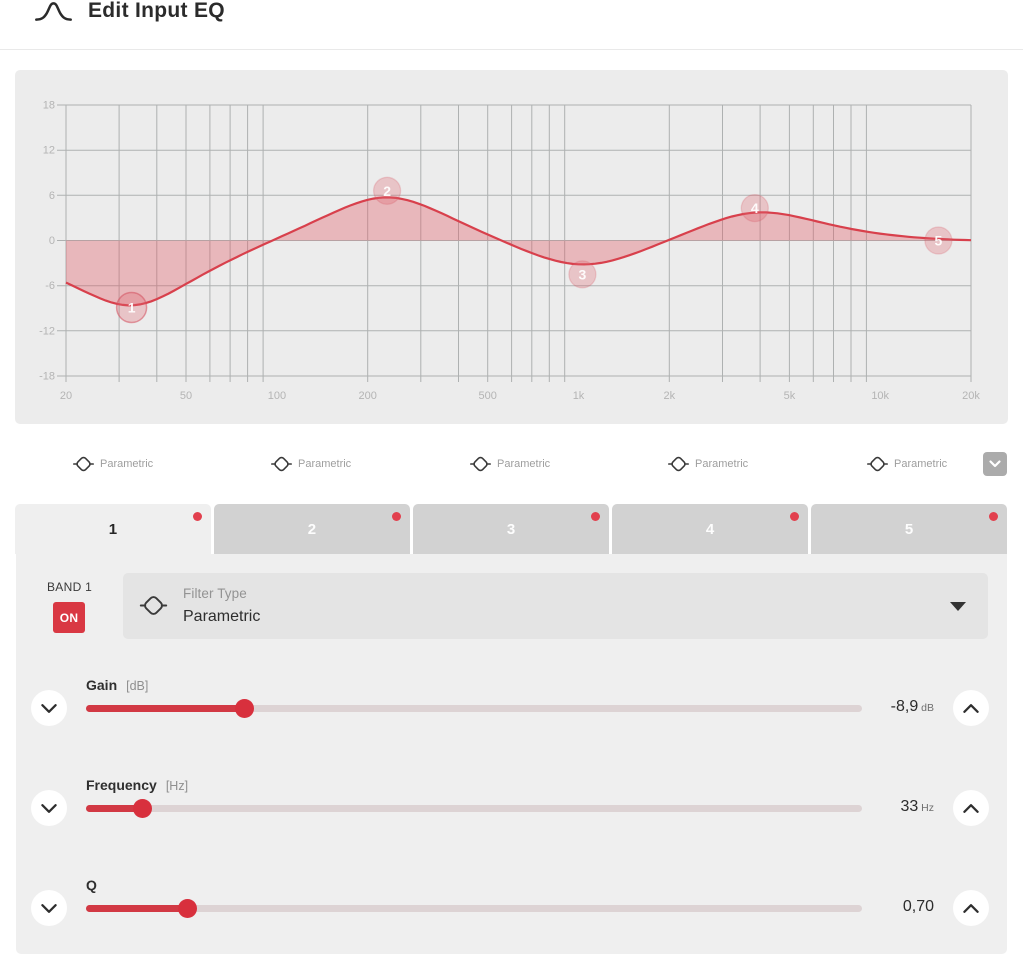  What do you see at coordinates (49, 151) in the screenshot?
I see `svg-text: 12` at bounding box center [49, 151].